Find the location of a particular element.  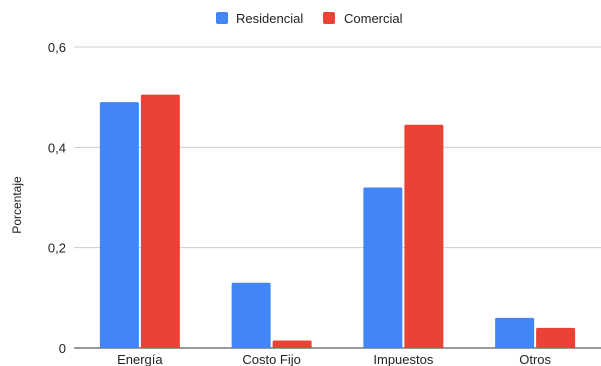

y-tick-label: 0,2 is located at coordinates (57, 248).